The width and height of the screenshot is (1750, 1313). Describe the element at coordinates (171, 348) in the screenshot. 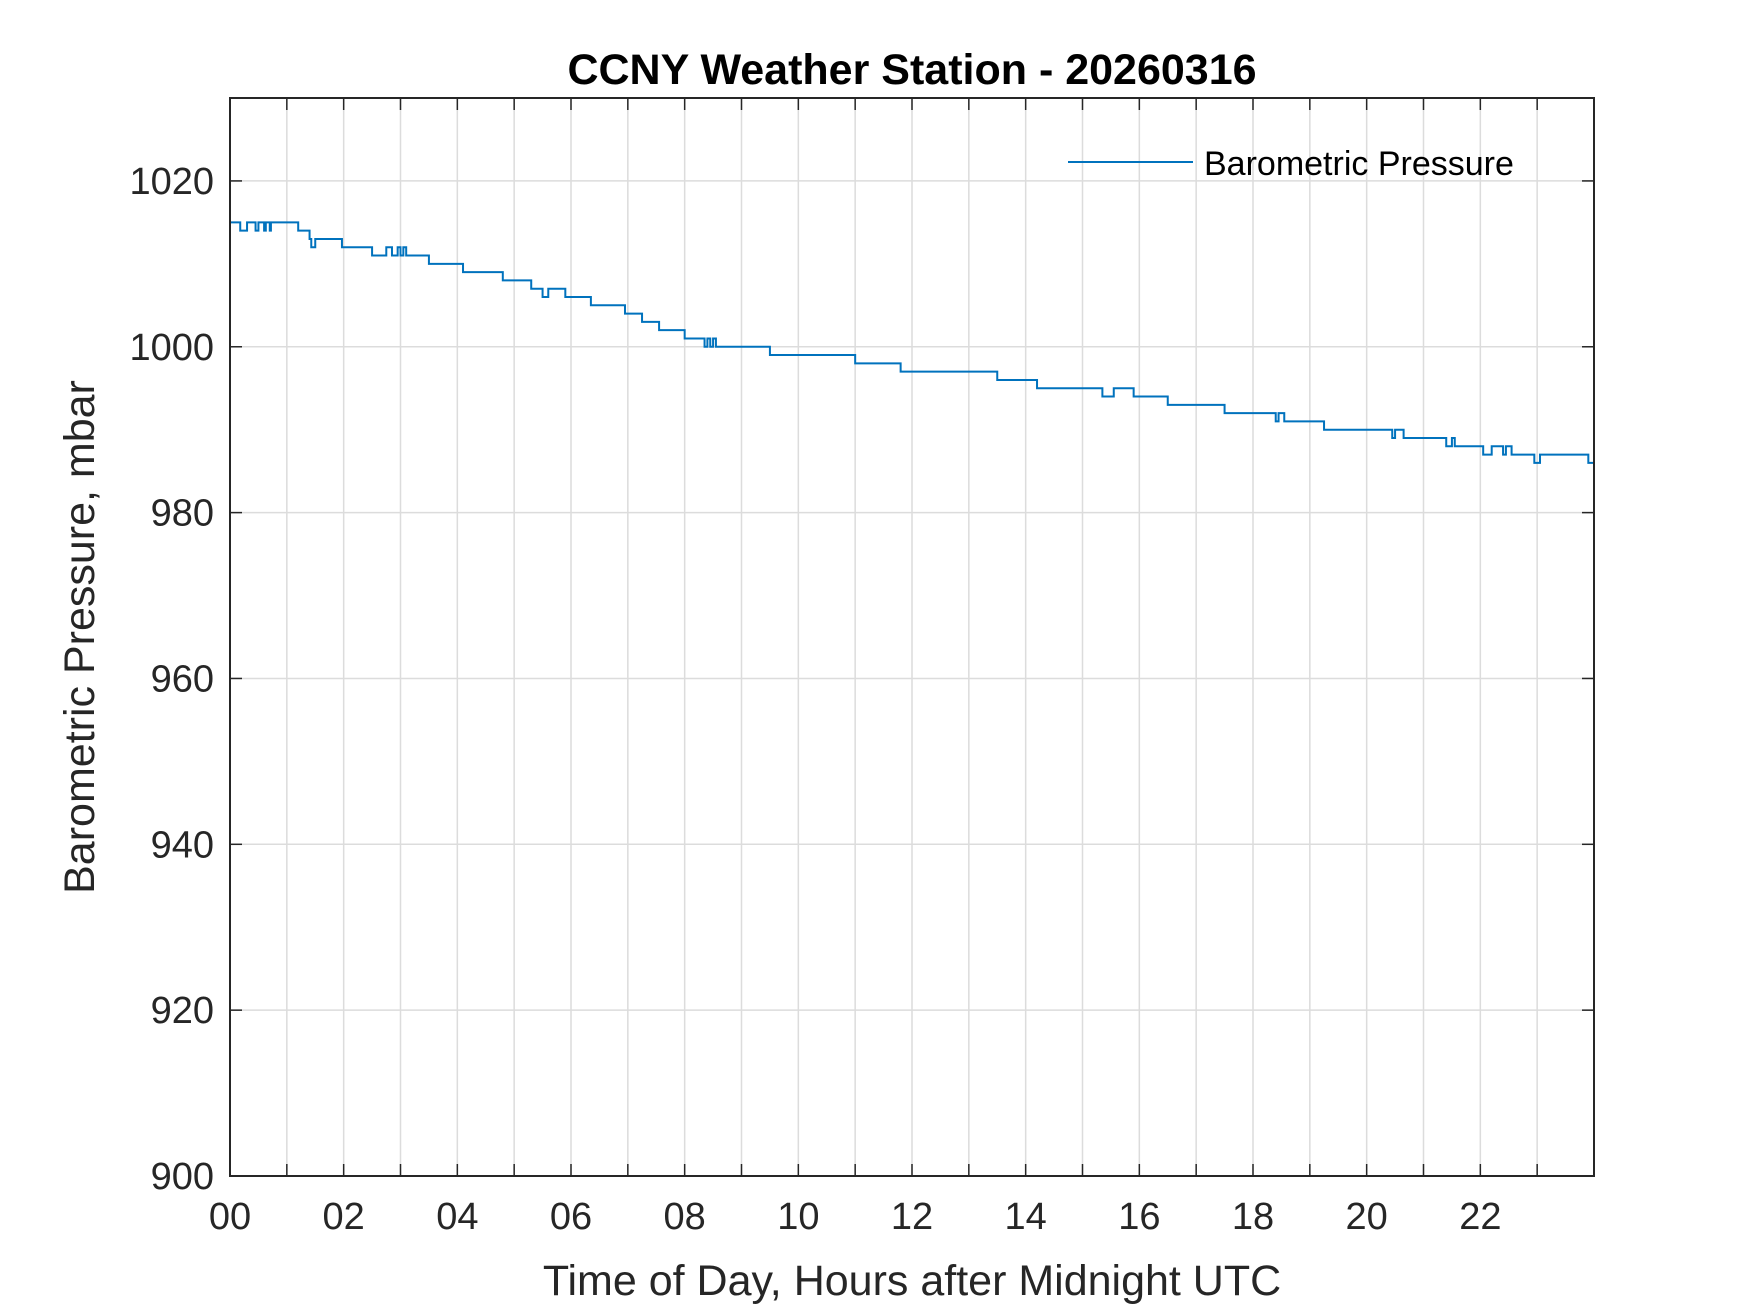

I see `y-tick-label: 1000` at that location.